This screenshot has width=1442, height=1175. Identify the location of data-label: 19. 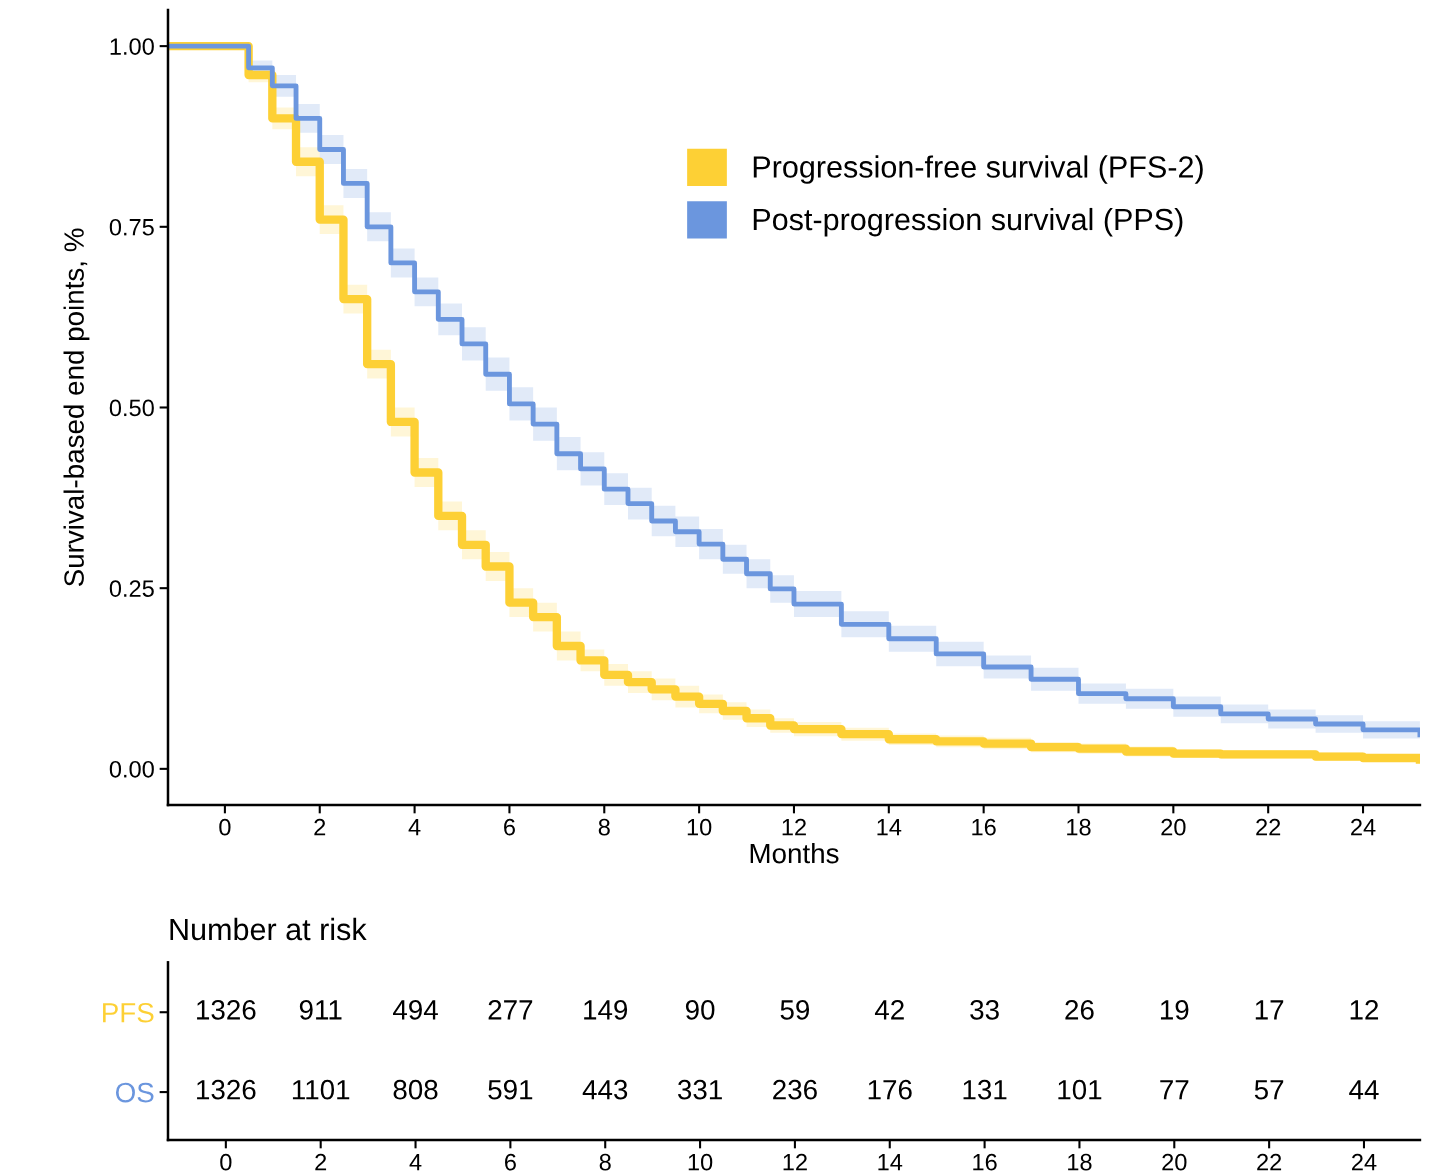
(1174, 1010).